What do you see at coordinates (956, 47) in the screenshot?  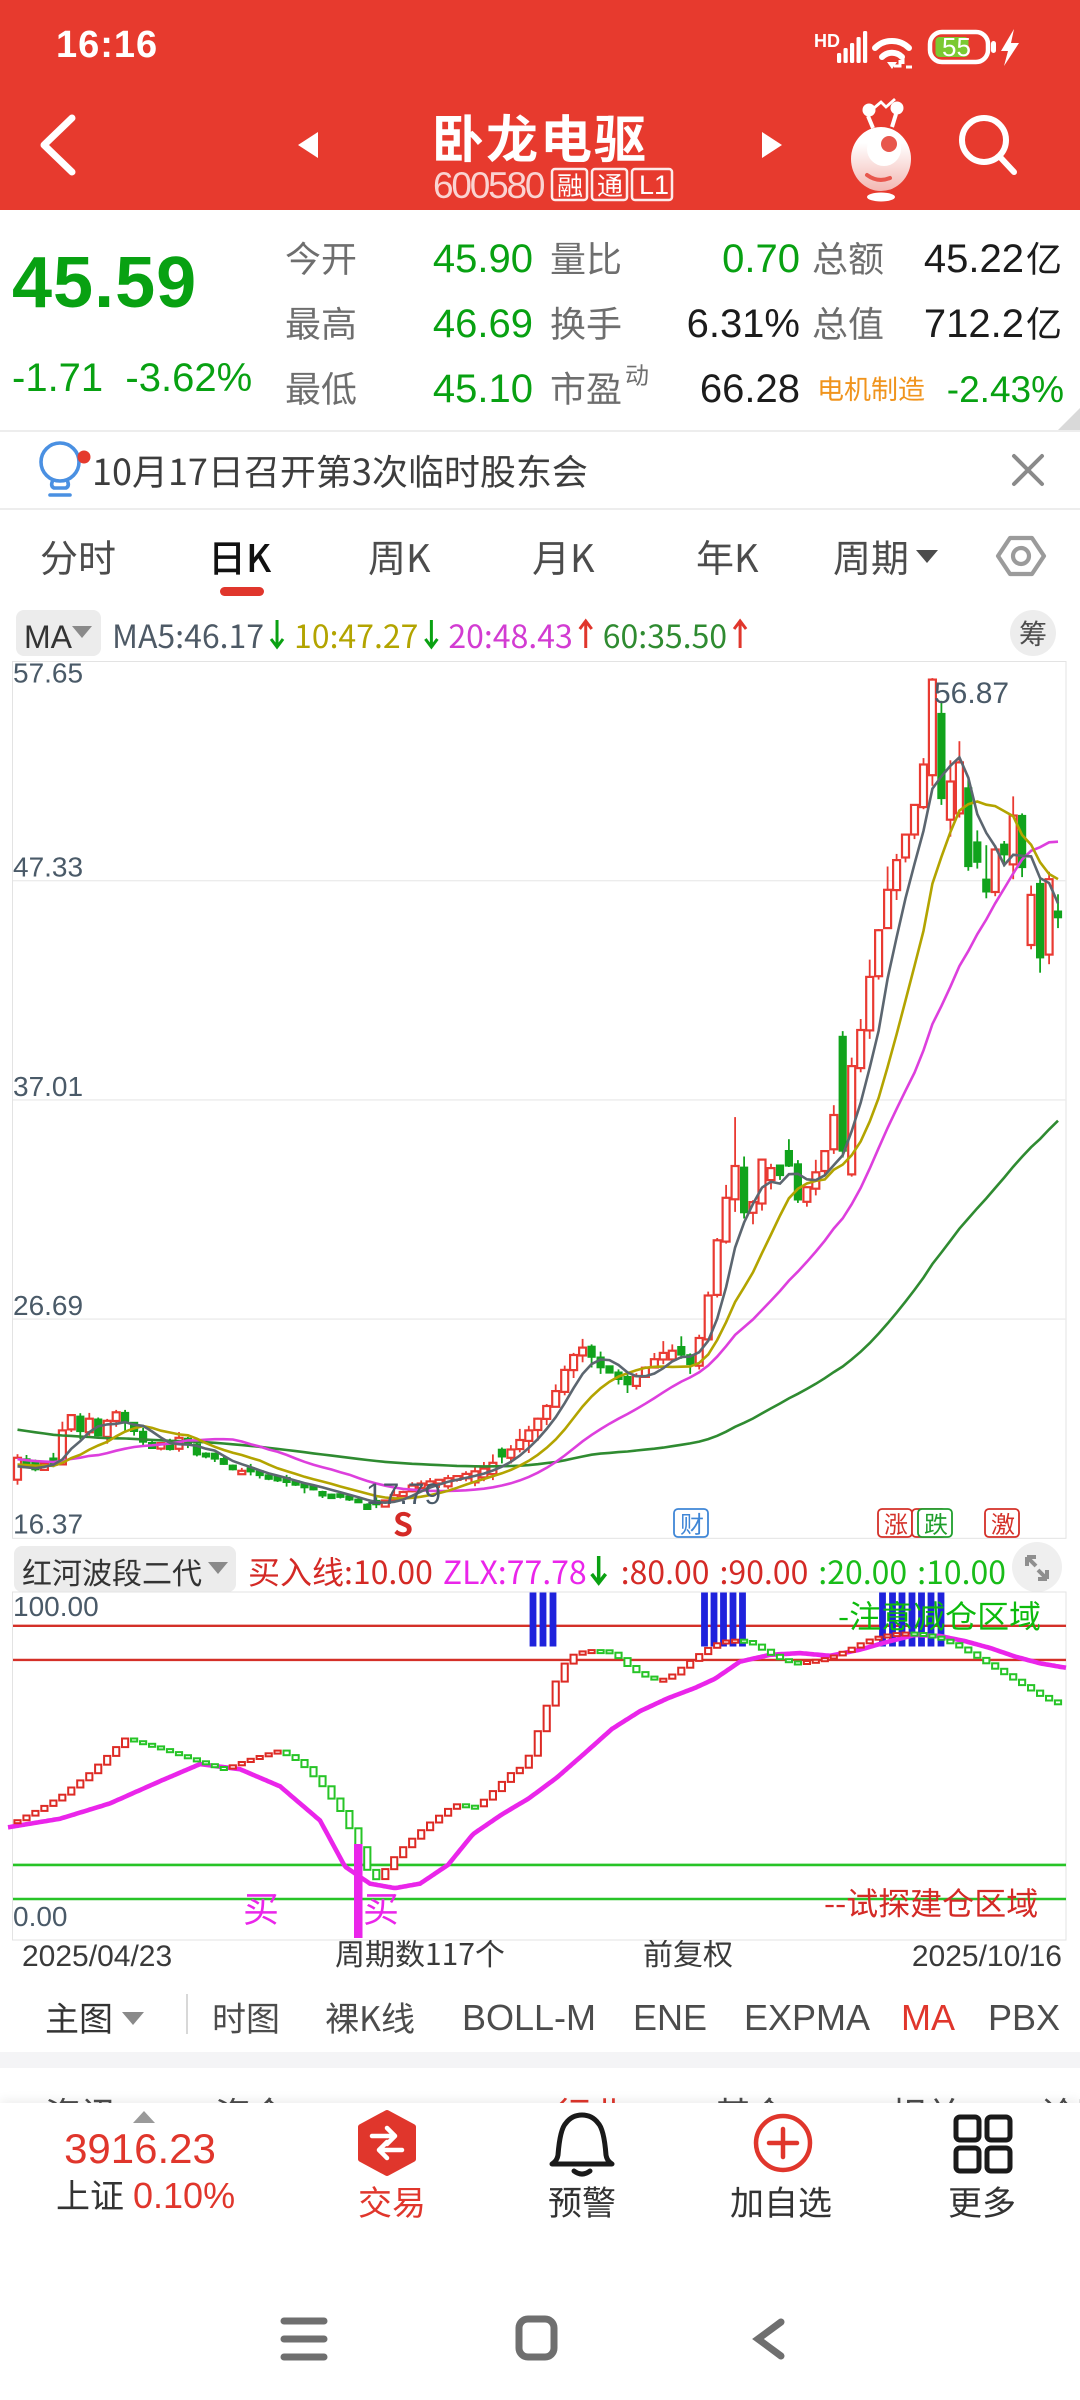 I see `svg-text: 55` at bounding box center [956, 47].